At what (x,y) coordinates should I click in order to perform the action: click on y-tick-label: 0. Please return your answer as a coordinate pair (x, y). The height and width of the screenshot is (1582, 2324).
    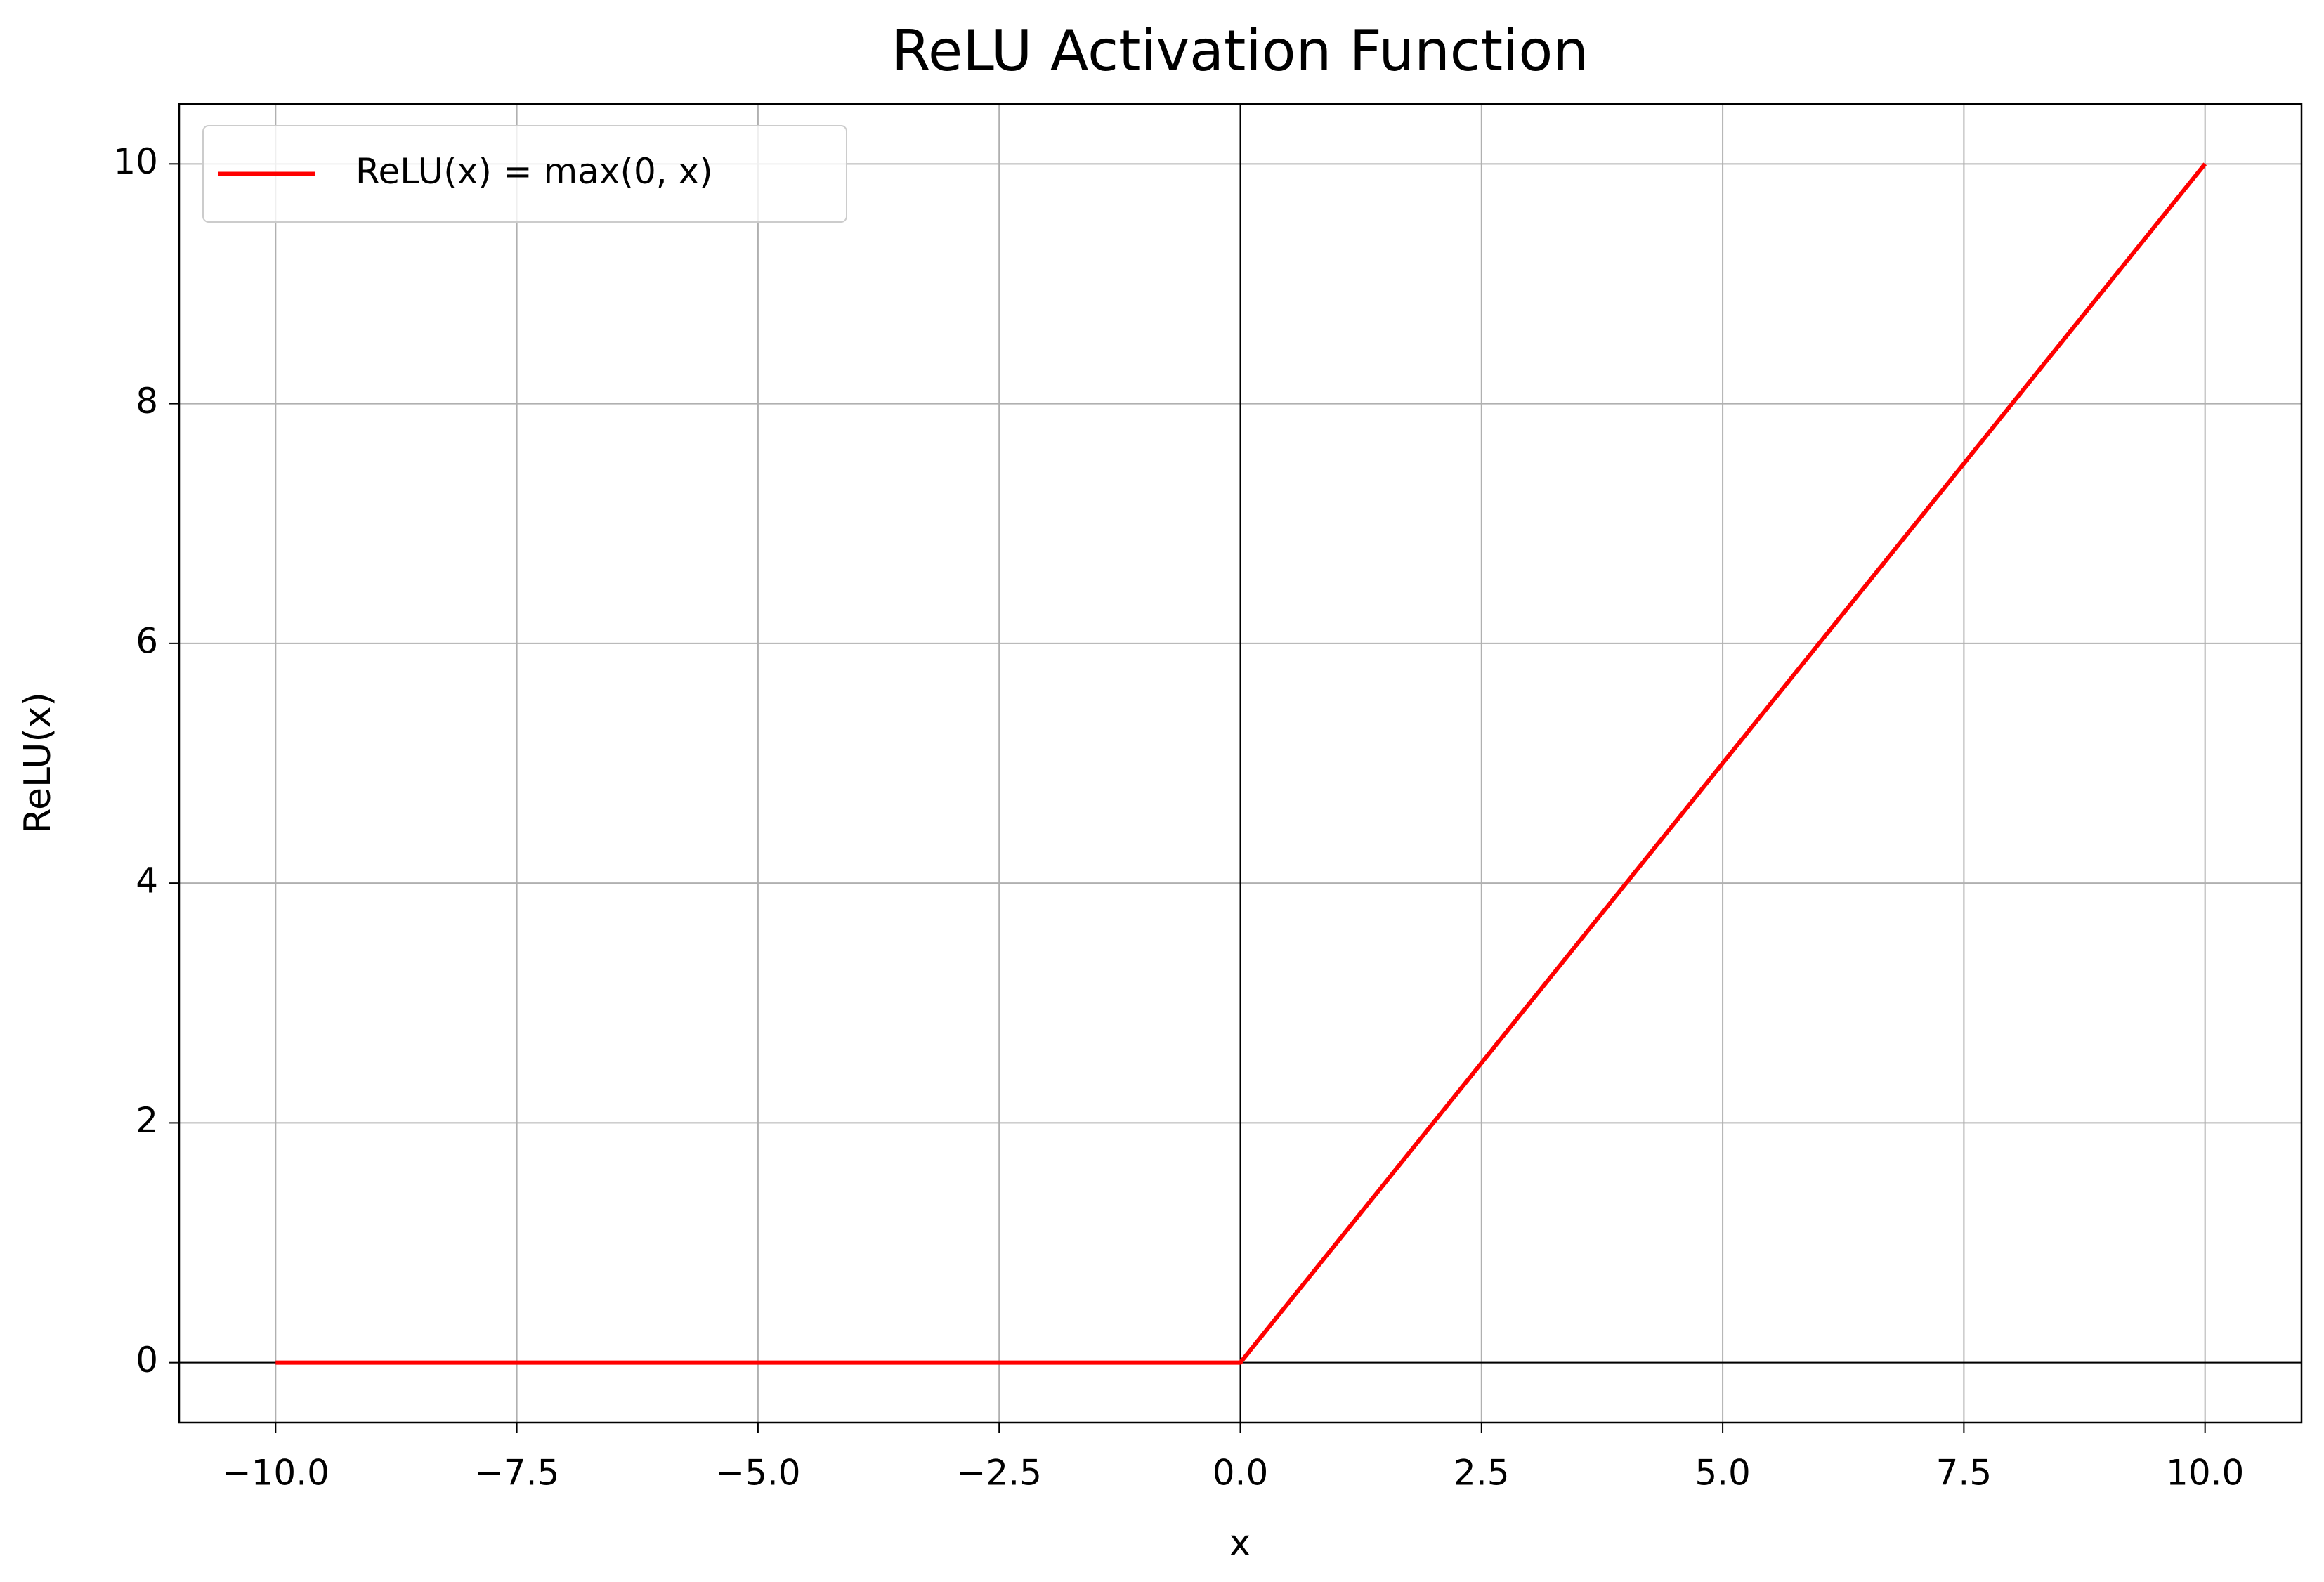
    Looking at the image, I should click on (147, 1360).